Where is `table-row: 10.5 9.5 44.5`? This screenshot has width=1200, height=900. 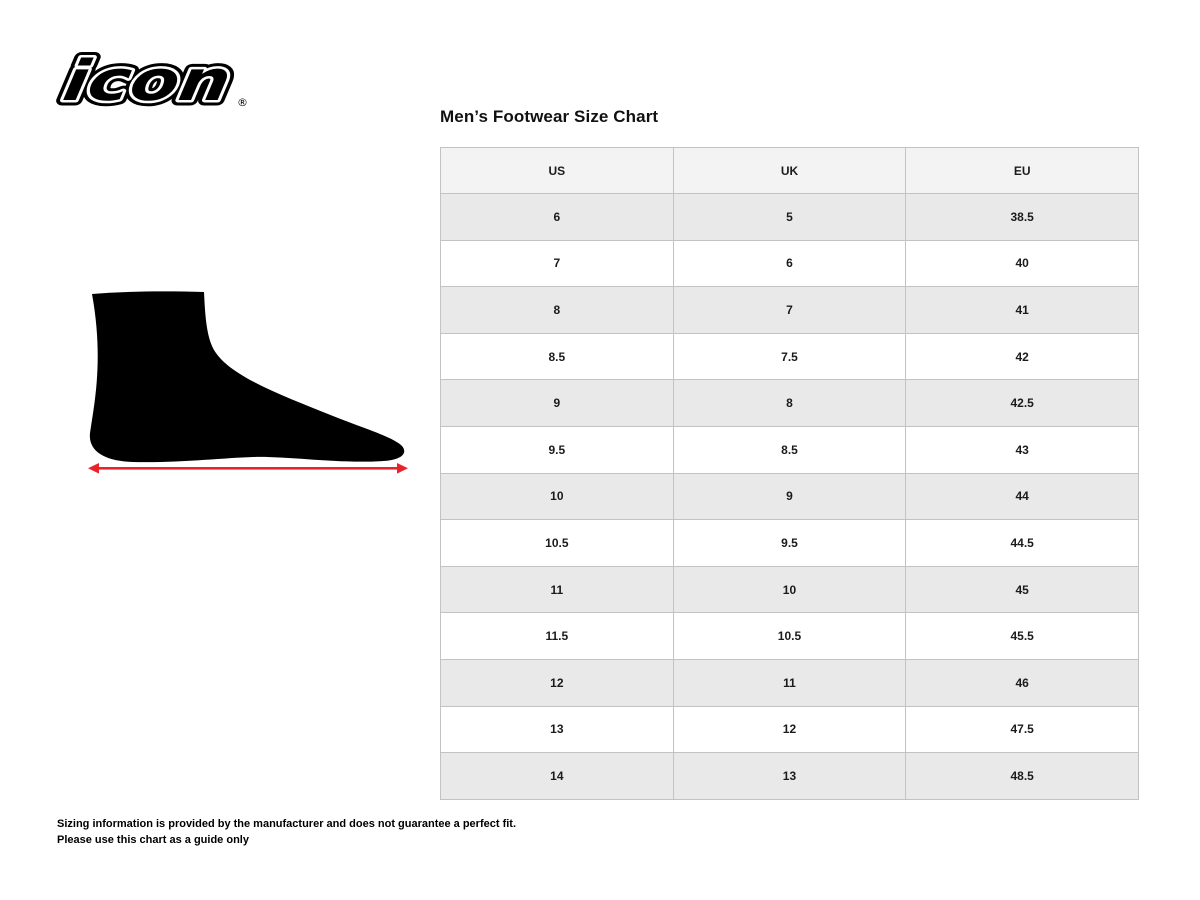 table-row: 10.5 9.5 44.5 is located at coordinates (789, 543).